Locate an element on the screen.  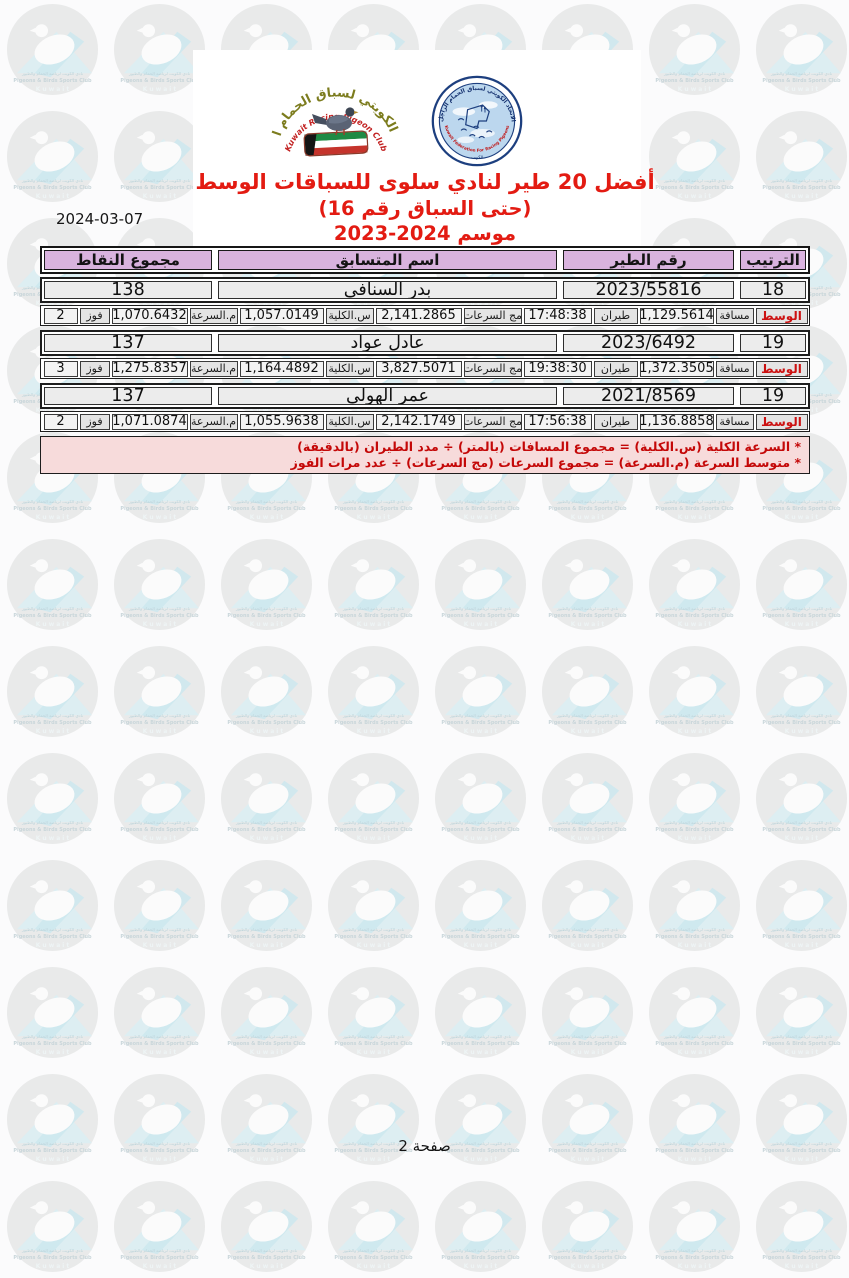
table-row: 19 2023/6492 عادل عواد 137 is located at coordinates (425, 343).